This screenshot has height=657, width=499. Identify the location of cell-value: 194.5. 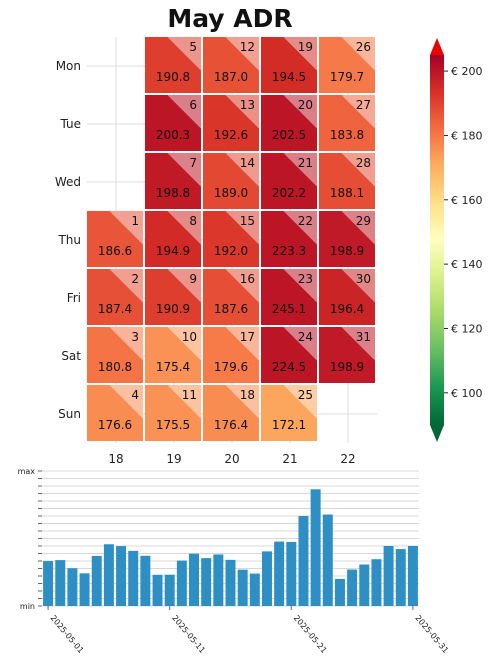
(289, 77).